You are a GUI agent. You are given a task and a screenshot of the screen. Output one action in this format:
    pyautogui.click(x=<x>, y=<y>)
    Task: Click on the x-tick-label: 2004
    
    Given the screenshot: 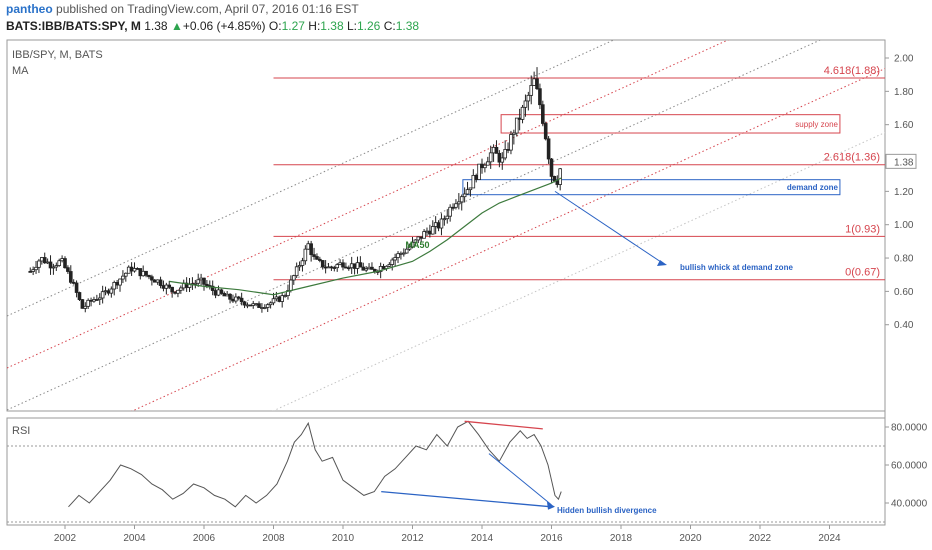 What is the action you would take?
    pyautogui.click(x=134, y=538)
    